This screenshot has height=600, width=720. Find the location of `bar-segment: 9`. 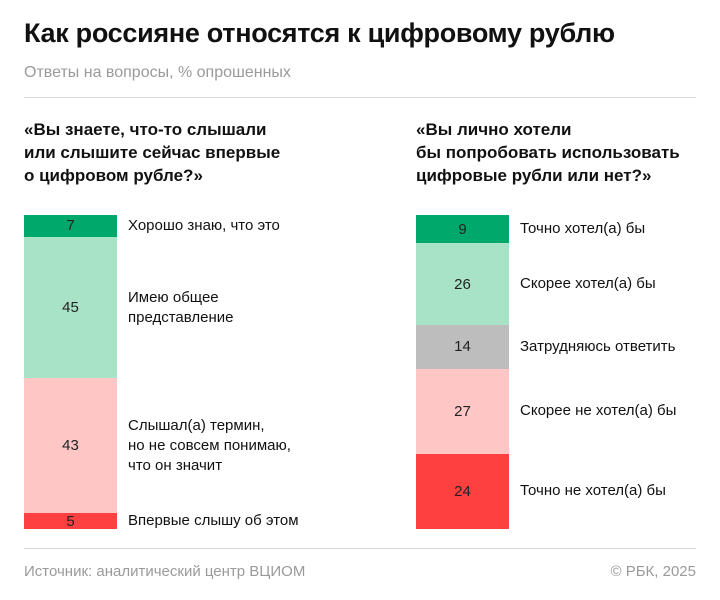

bar-segment: 9 is located at coordinates (462, 229).